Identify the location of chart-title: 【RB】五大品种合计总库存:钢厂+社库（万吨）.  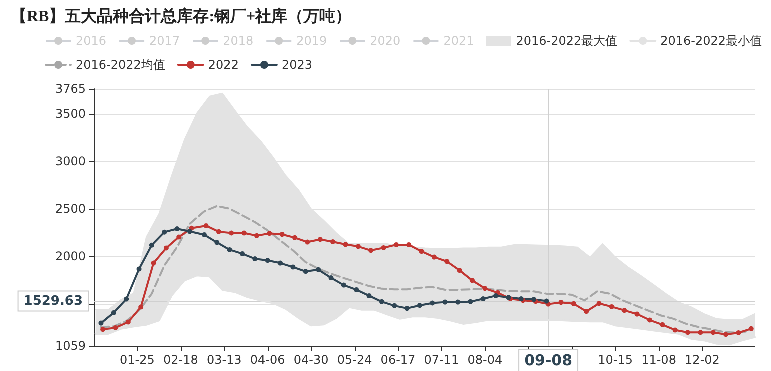
(181, 17).